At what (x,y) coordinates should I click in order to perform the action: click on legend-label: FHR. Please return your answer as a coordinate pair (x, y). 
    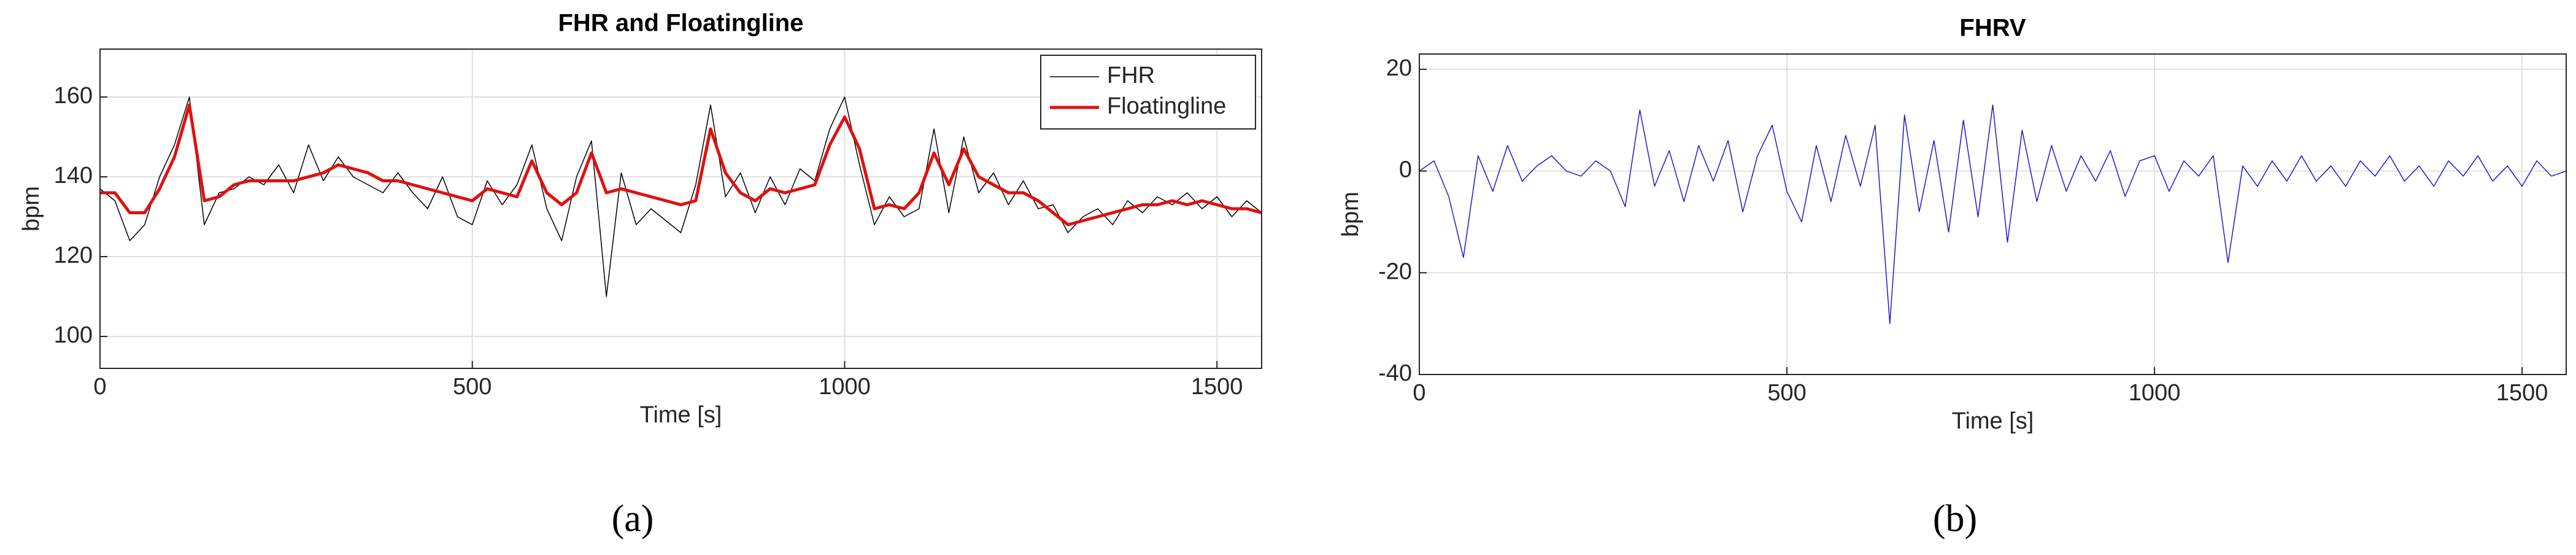
    Looking at the image, I should click on (1131, 75).